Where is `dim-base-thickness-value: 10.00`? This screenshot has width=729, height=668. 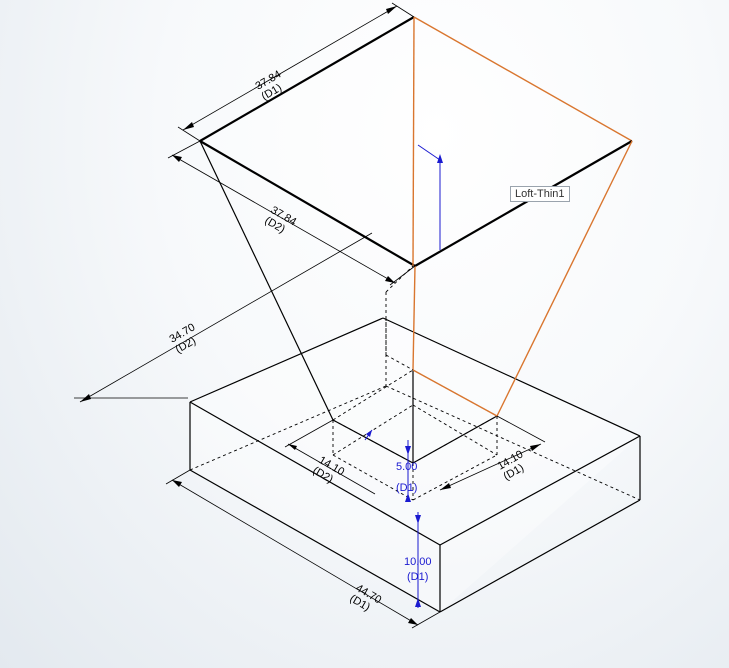
dim-base-thickness-value: 10.00 is located at coordinates (418, 562).